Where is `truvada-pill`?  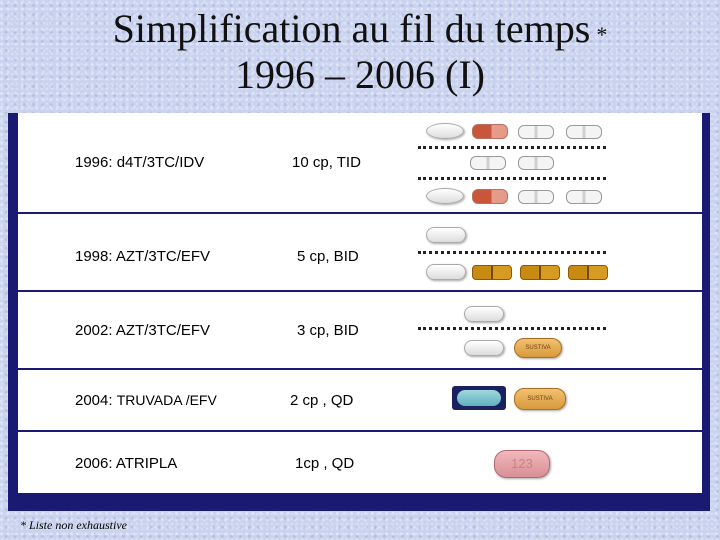
truvada-pill is located at coordinates (479, 398).